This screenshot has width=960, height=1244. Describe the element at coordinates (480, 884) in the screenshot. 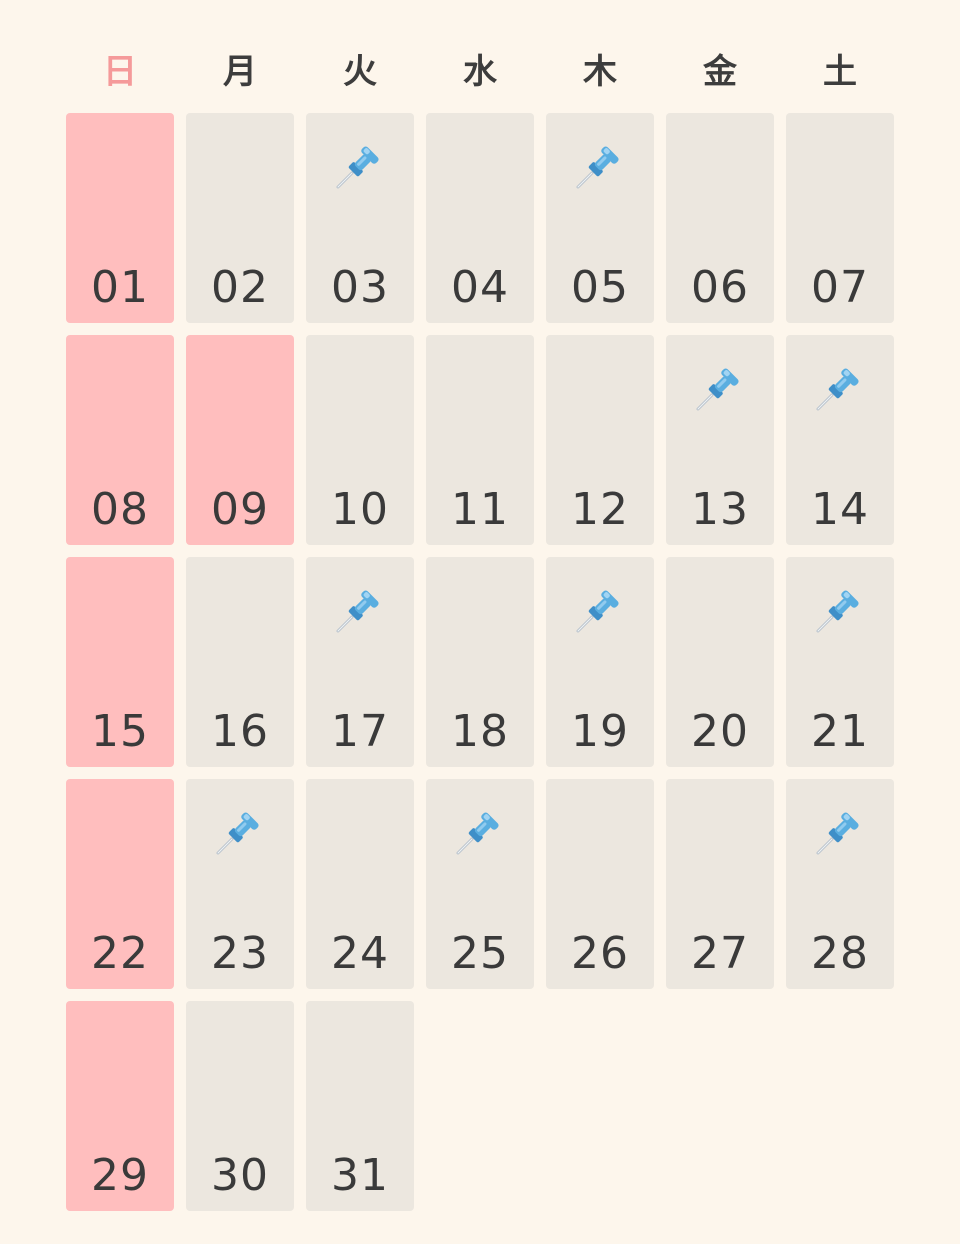

I see `day-cell-25: 25` at that location.